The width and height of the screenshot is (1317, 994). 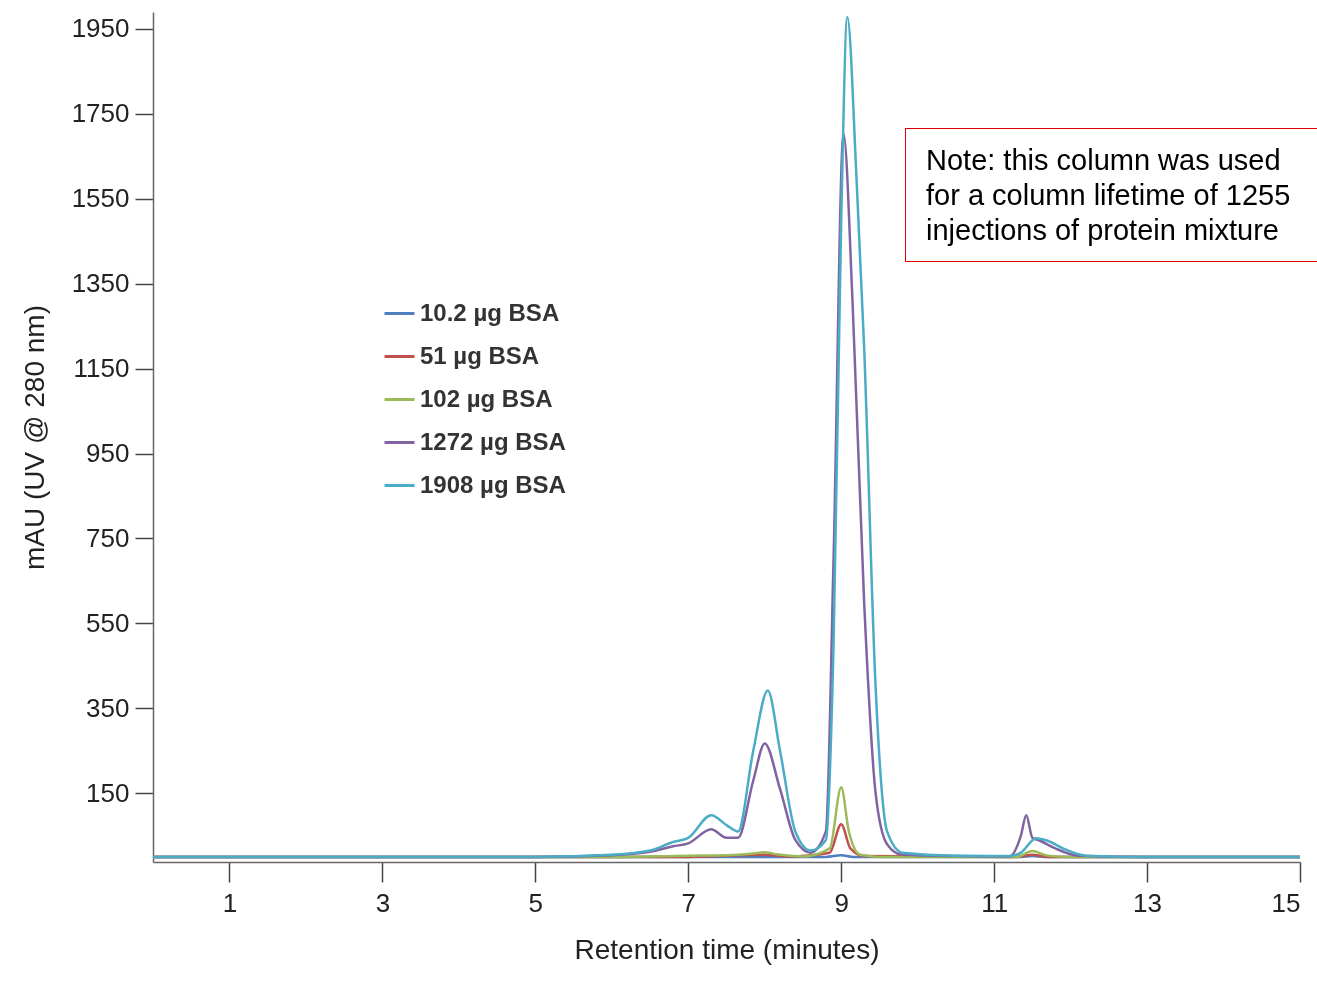 I want to click on y-tick-label: 350, so click(x=108, y=707).